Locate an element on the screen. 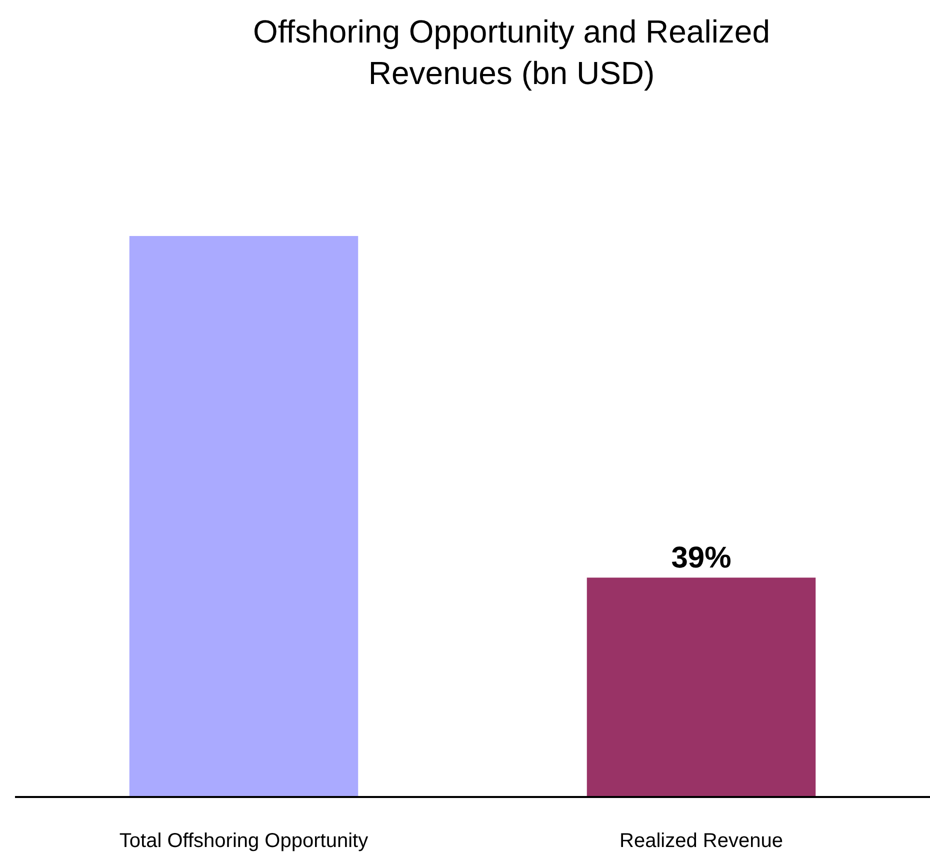  chart-title: Offshoring Opportunity and Realized Revenues (bn USD) is located at coordinates (511, 53).